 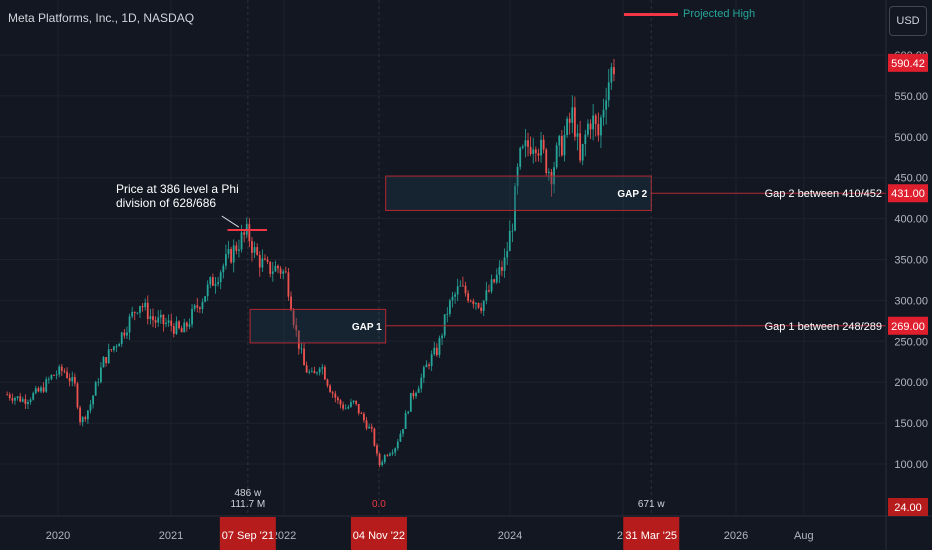 I want to click on x-tick-label: 2026, so click(x=736, y=536).